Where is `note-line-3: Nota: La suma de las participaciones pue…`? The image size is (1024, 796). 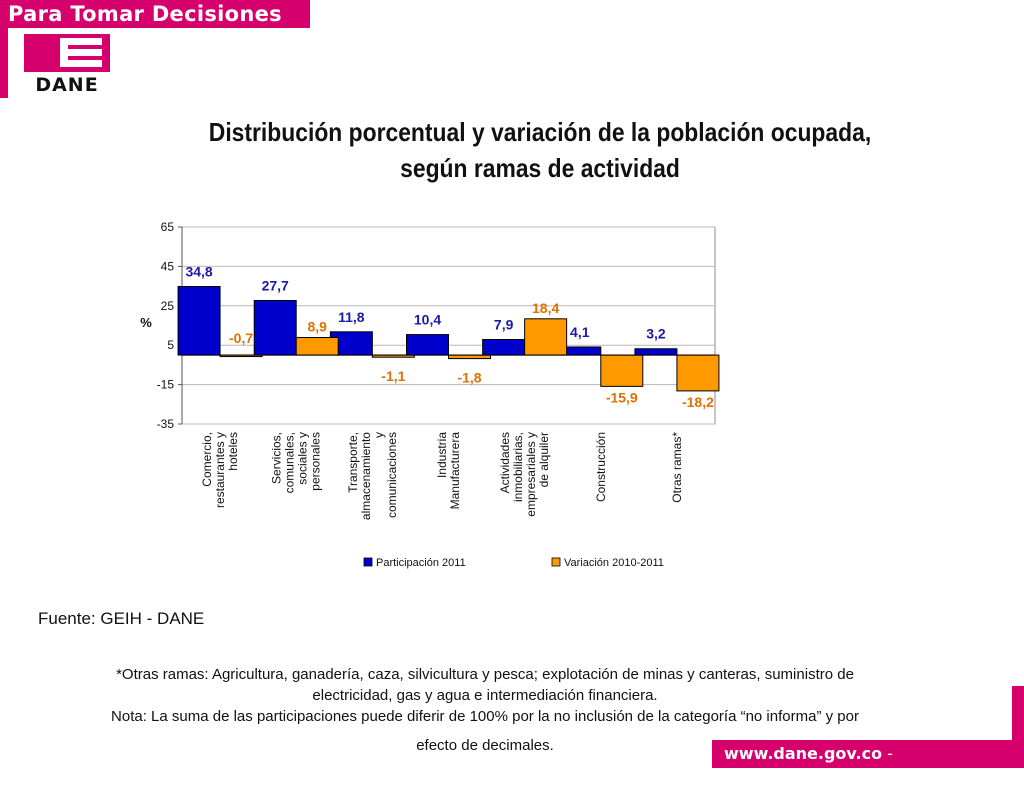 note-line-3: Nota: La suma de las participaciones pue… is located at coordinates (485, 716).